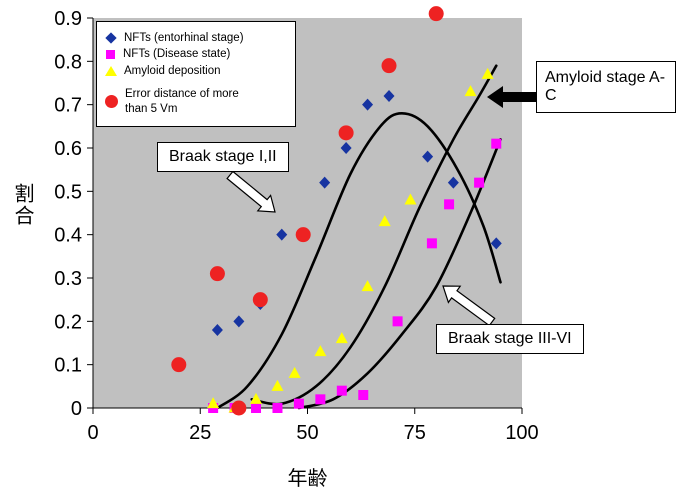 This screenshot has width=700, height=500. Describe the element at coordinates (251, 191) in the screenshot. I see `braak-1-2-arrow-icon` at that location.